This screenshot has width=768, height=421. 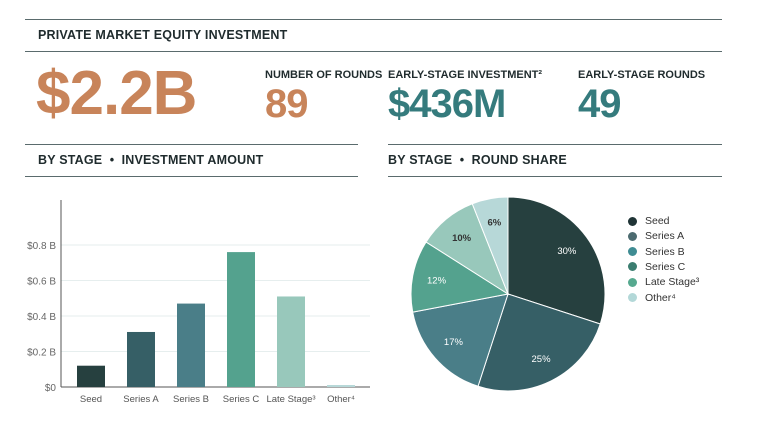 What do you see at coordinates (477, 160) in the screenshot?
I see `pie-chart-title: BY STAGE • ROUND SHARE` at bounding box center [477, 160].